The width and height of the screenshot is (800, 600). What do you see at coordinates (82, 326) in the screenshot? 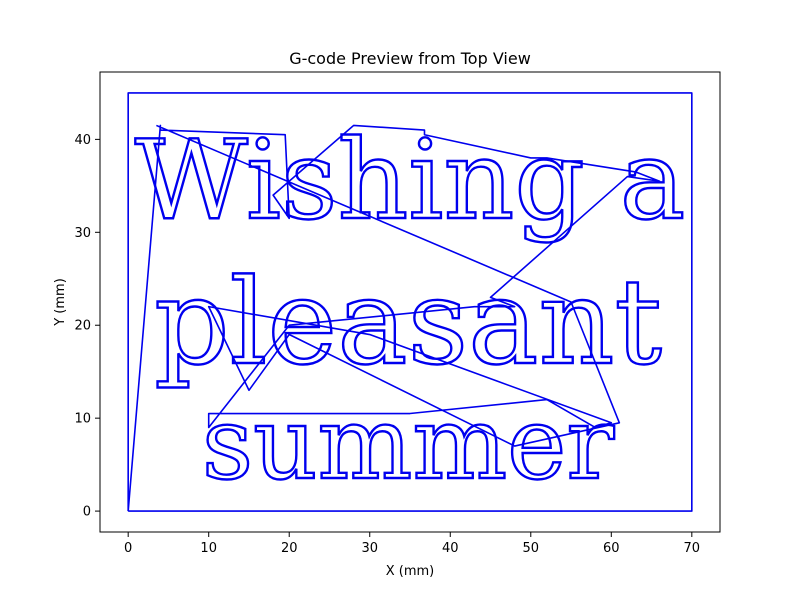
I see `y-tick-label: 20` at bounding box center [82, 326].